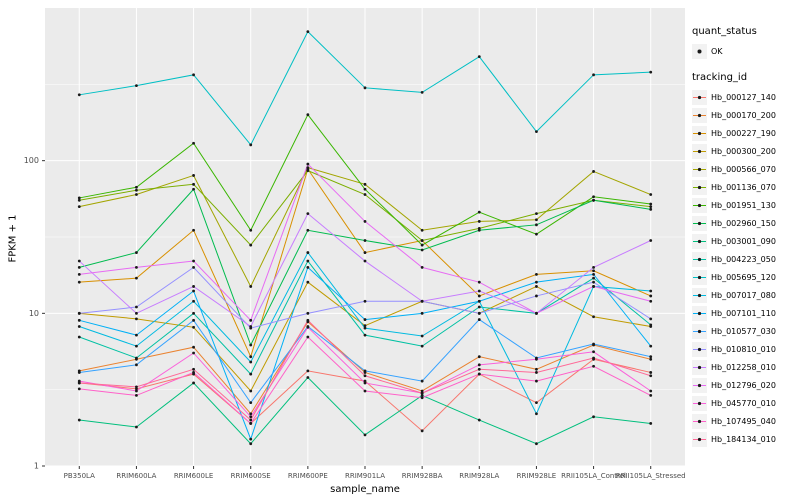 This screenshot has width=800, height=500. I want to click on legend-item-label: Hb_000170_200, so click(743, 115).